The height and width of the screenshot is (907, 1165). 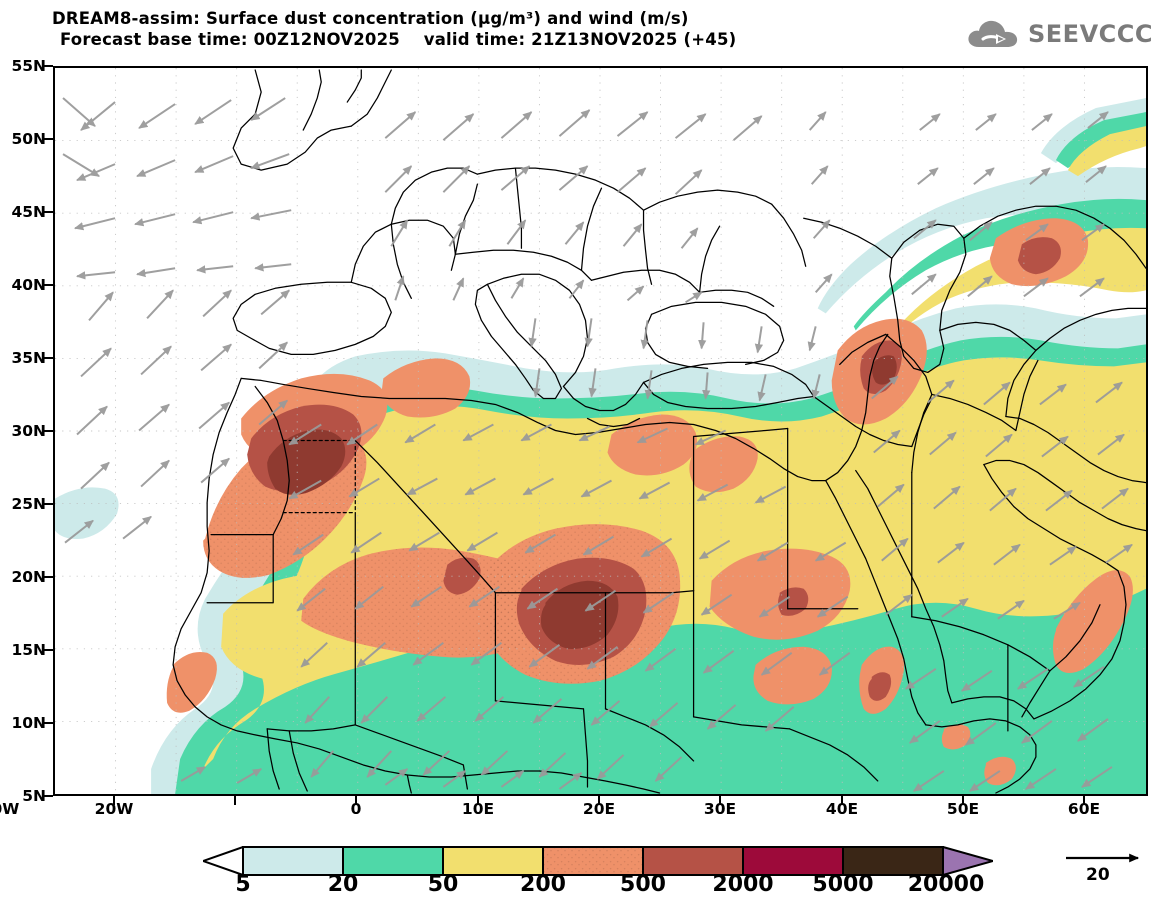 I want to click on y-tick-label: 25N, so click(x=28, y=504).